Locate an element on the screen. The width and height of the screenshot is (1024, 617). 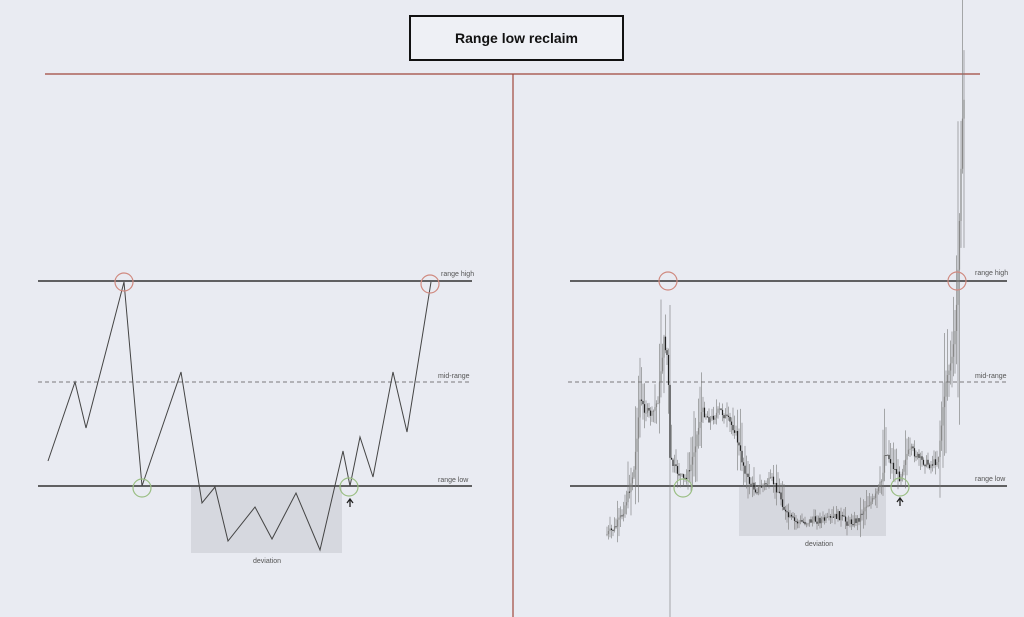
range-high-label: range high is located at coordinates (991, 273).